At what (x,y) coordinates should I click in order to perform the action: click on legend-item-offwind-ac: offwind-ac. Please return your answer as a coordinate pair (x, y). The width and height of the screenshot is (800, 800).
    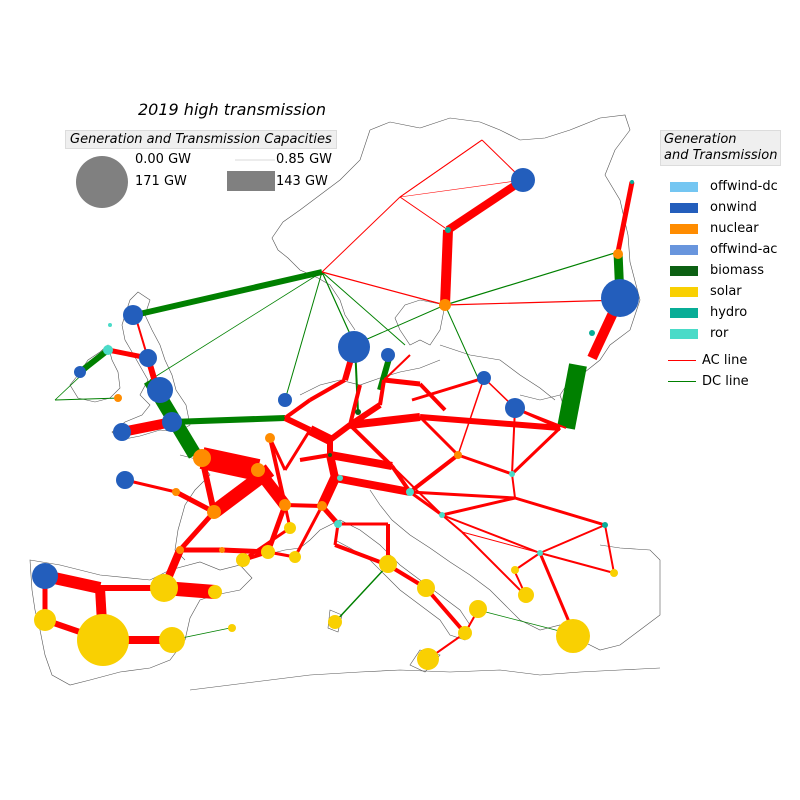
    Looking at the image, I should click on (730, 249).